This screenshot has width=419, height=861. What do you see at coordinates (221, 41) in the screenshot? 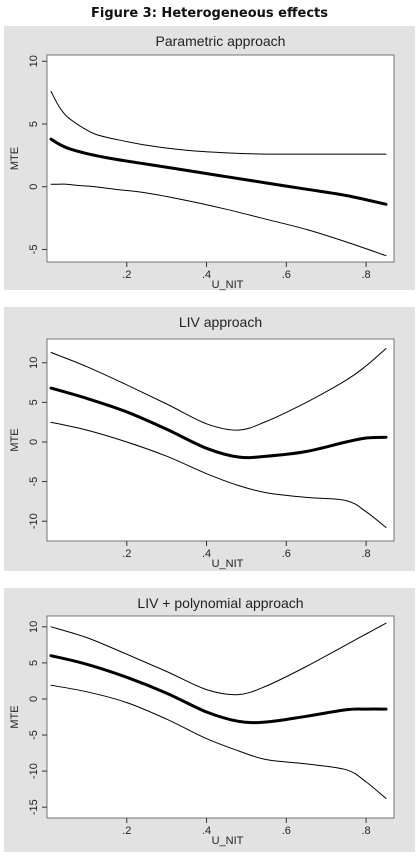
I see `chart-title: Parametric approach` at bounding box center [221, 41].